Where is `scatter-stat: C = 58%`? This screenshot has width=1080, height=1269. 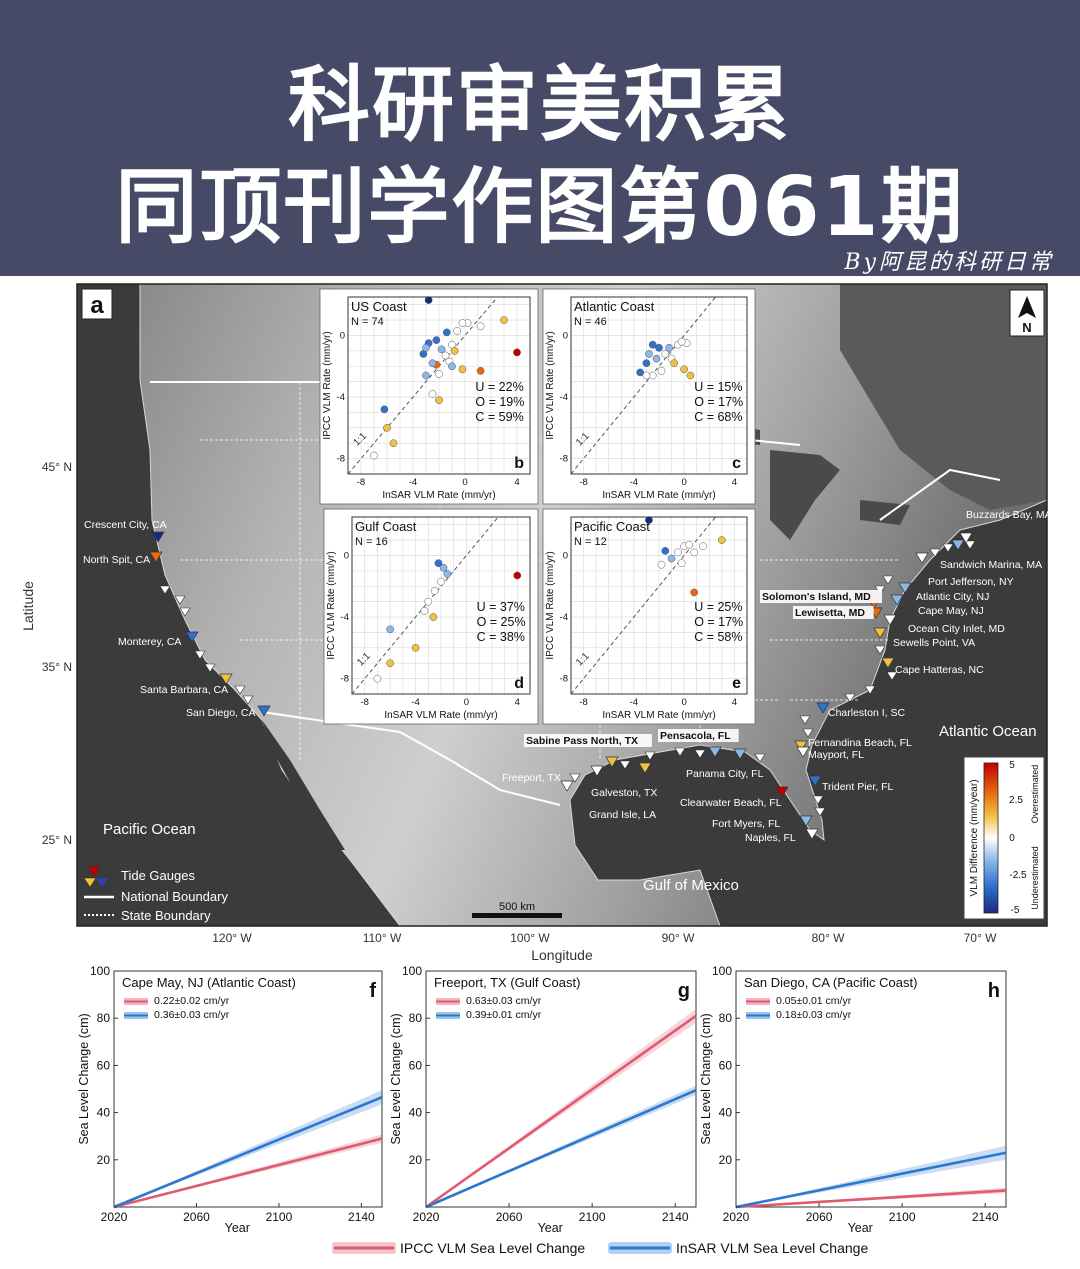 scatter-stat: C = 58% is located at coordinates (718, 637).